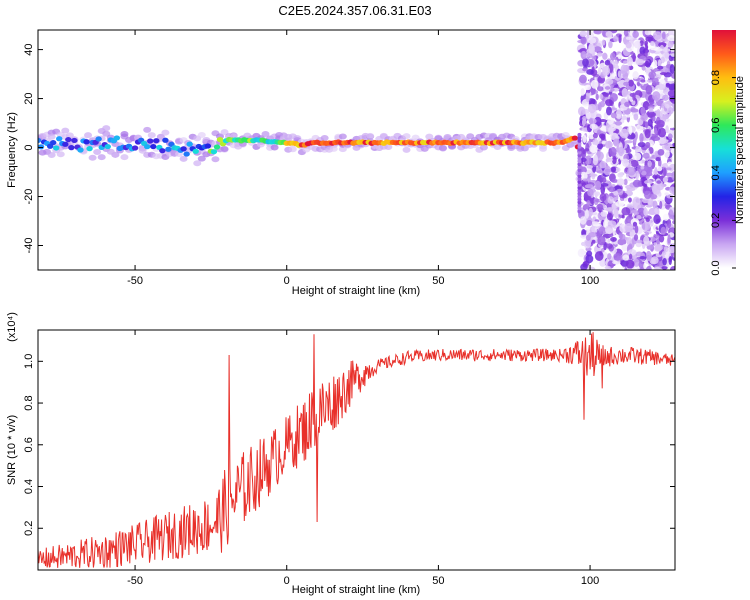 The image size is (750, 600). I want to click on colorbar-tick-label: 0.2, so click(716, 220).